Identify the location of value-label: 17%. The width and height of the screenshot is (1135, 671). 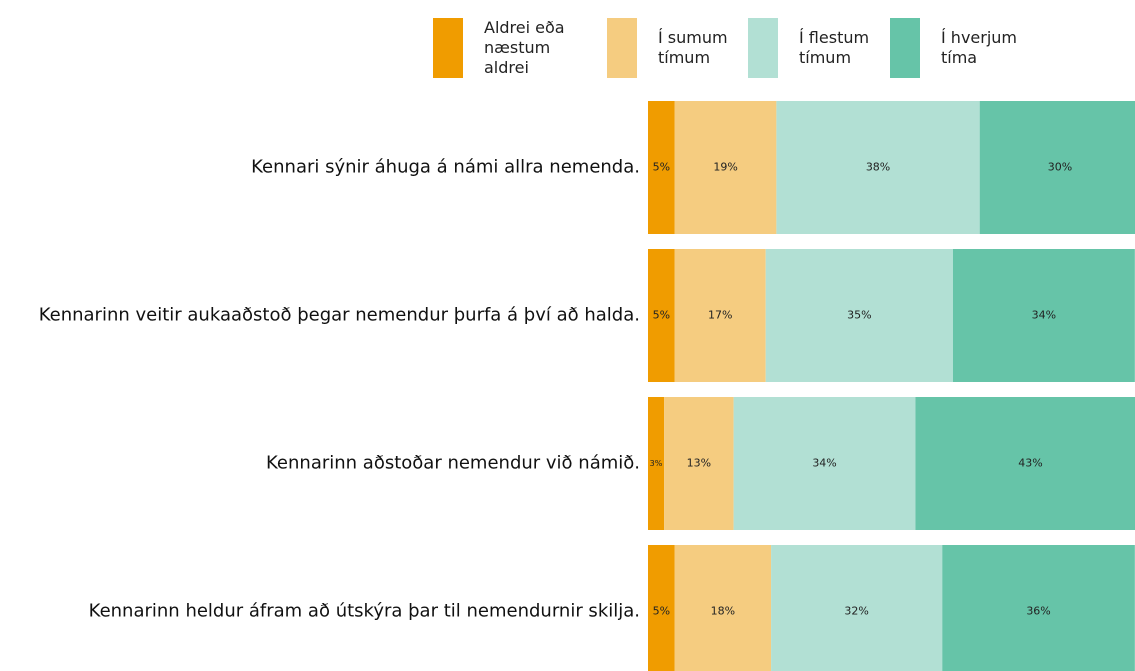
(720, 315).